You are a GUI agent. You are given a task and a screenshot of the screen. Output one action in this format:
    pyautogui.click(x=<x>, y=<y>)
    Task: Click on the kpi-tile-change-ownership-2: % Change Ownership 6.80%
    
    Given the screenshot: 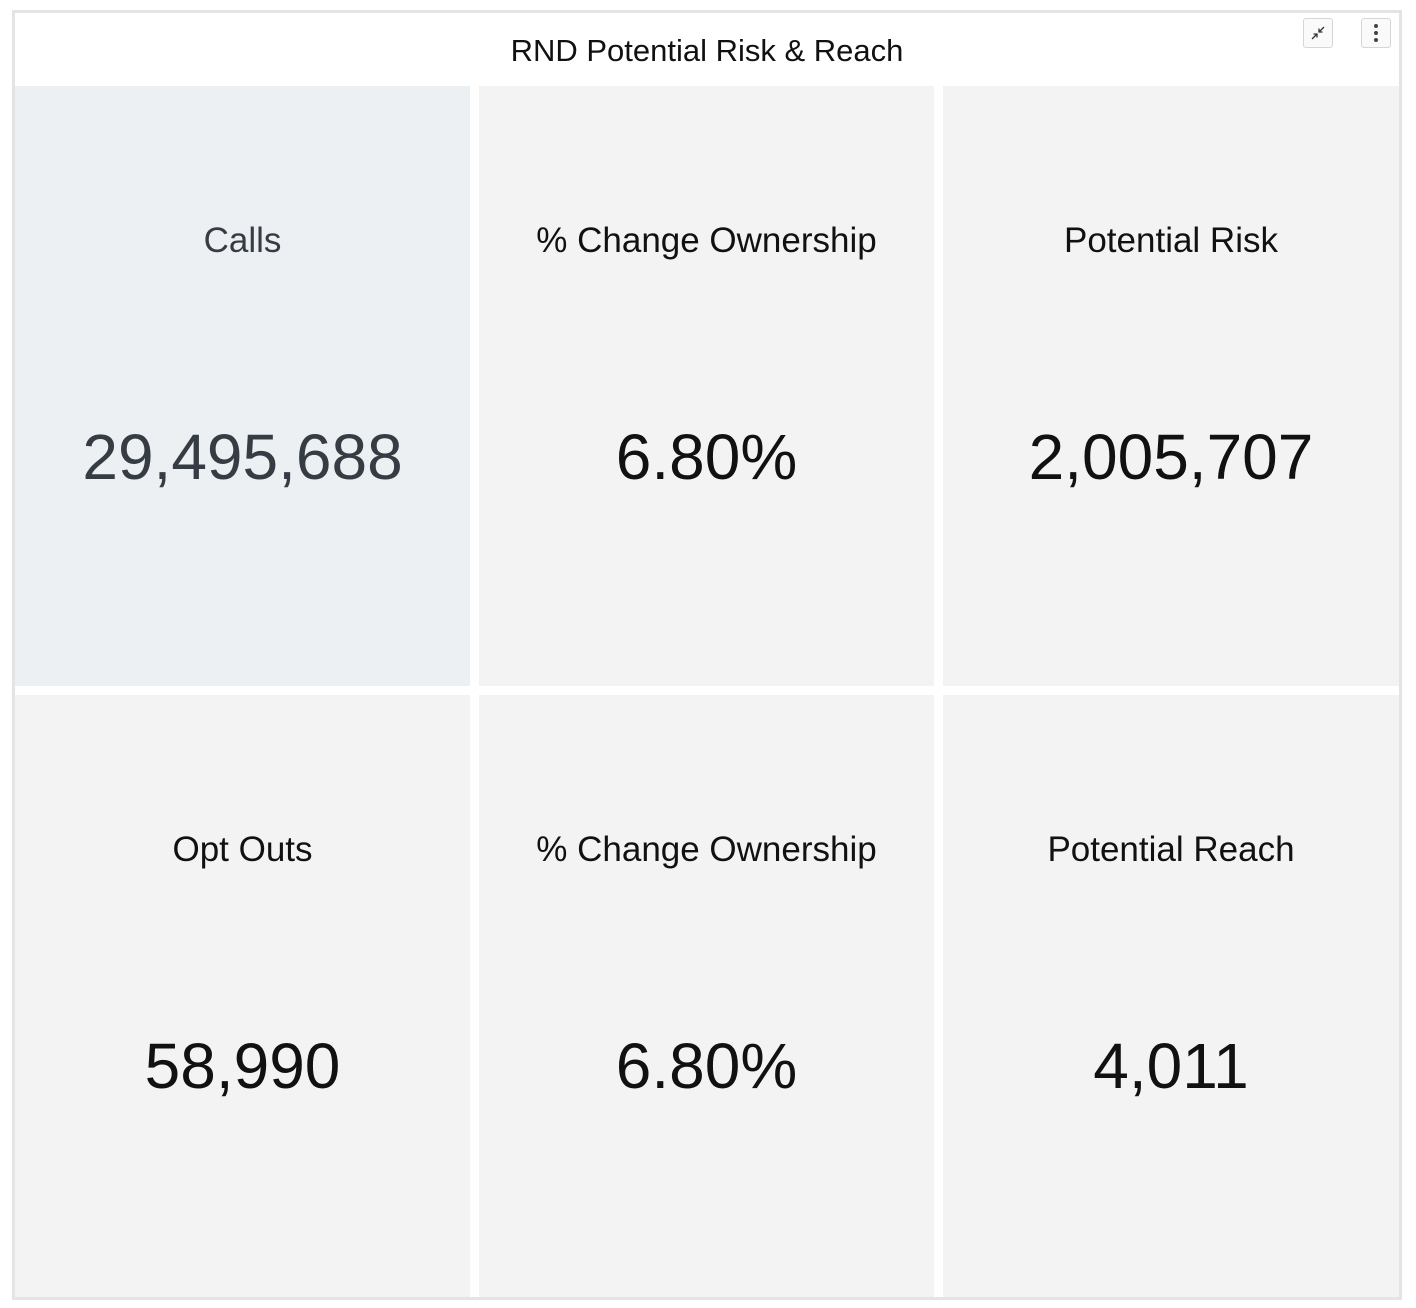 What is the action you would take?
    pyautogui.click(x=706, y=996)
    